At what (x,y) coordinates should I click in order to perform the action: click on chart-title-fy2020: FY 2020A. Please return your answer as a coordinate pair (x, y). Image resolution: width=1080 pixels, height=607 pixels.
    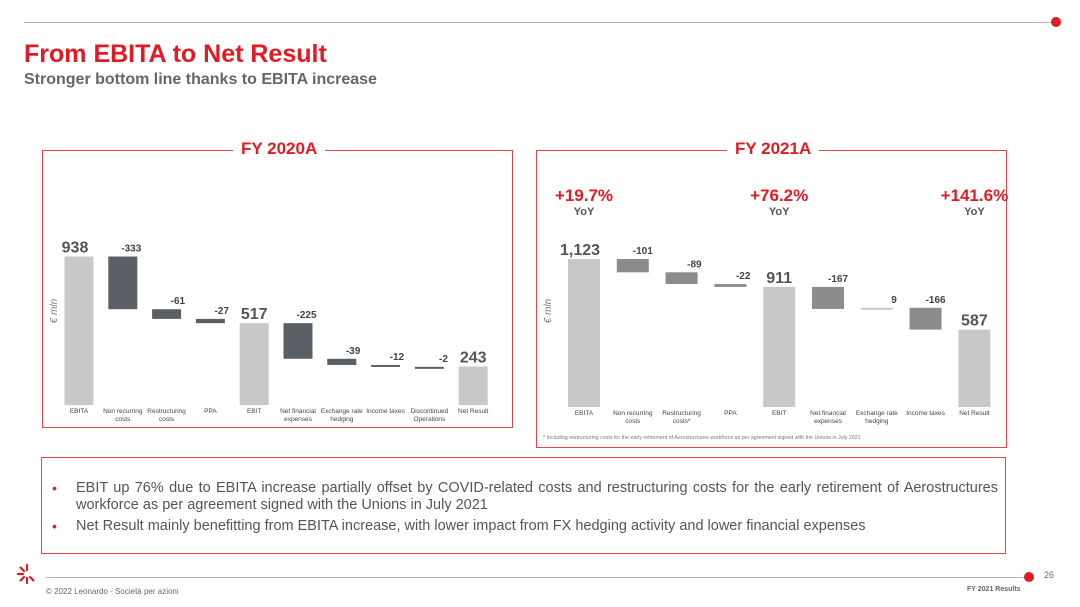
    Looking at the image, I should click on (279, 149).